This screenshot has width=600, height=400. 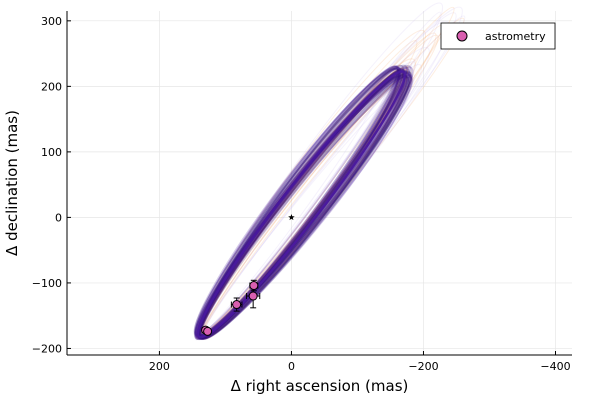 I want to click on y-tick-label: 100, so click(x=51, y=152).